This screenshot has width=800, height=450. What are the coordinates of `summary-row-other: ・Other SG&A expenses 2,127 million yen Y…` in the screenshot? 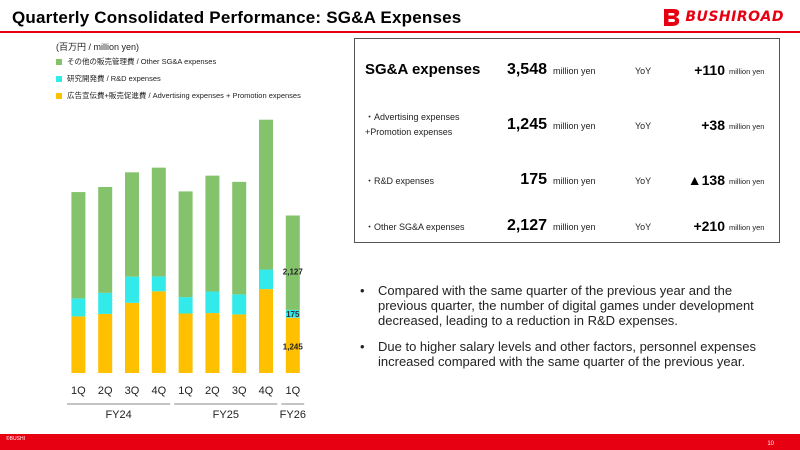 It's located at (568, 227).